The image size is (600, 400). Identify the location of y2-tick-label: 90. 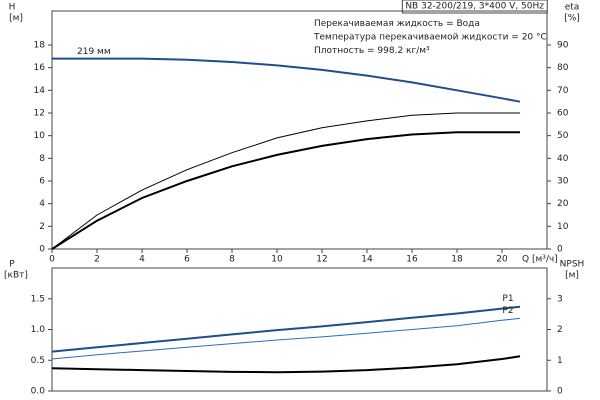
(563, 46).